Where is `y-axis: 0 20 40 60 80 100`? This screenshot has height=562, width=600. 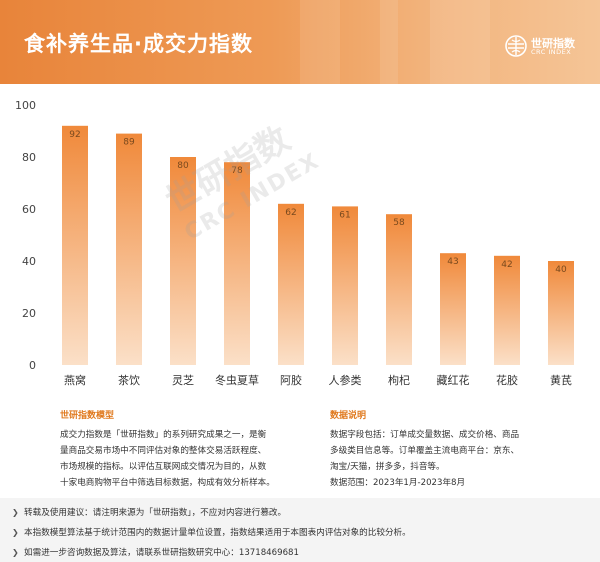 y-axis: 0 20 40 60 80 100 is located at coordinates (25, 235).